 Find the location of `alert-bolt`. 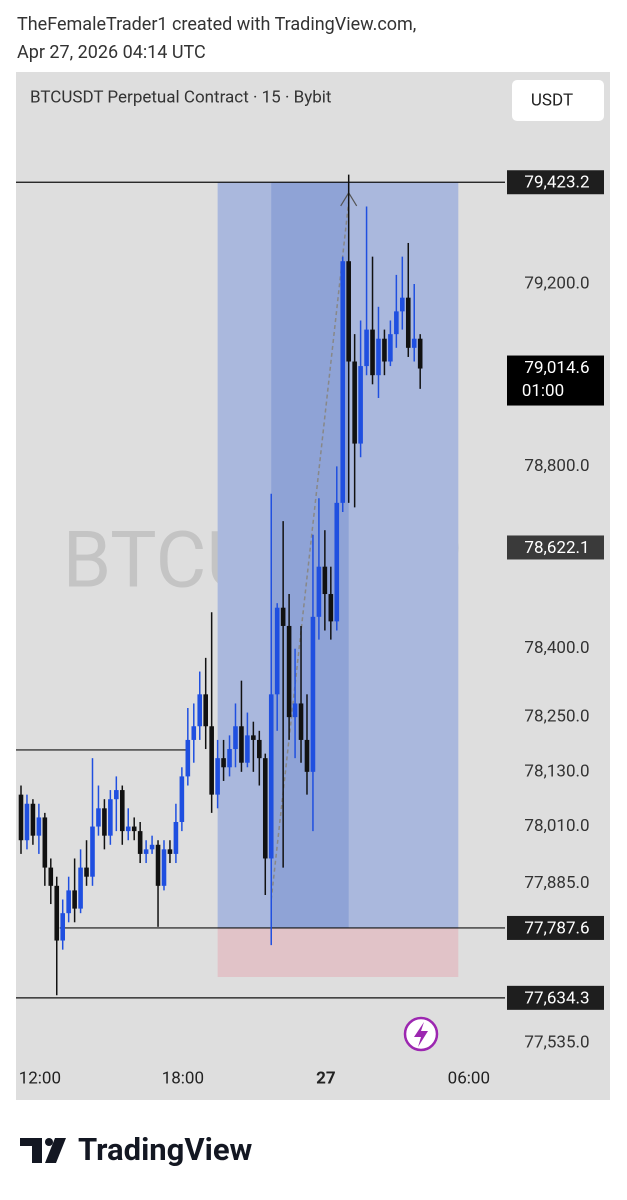

alert-bolt is located at coordinates (421, 1034).